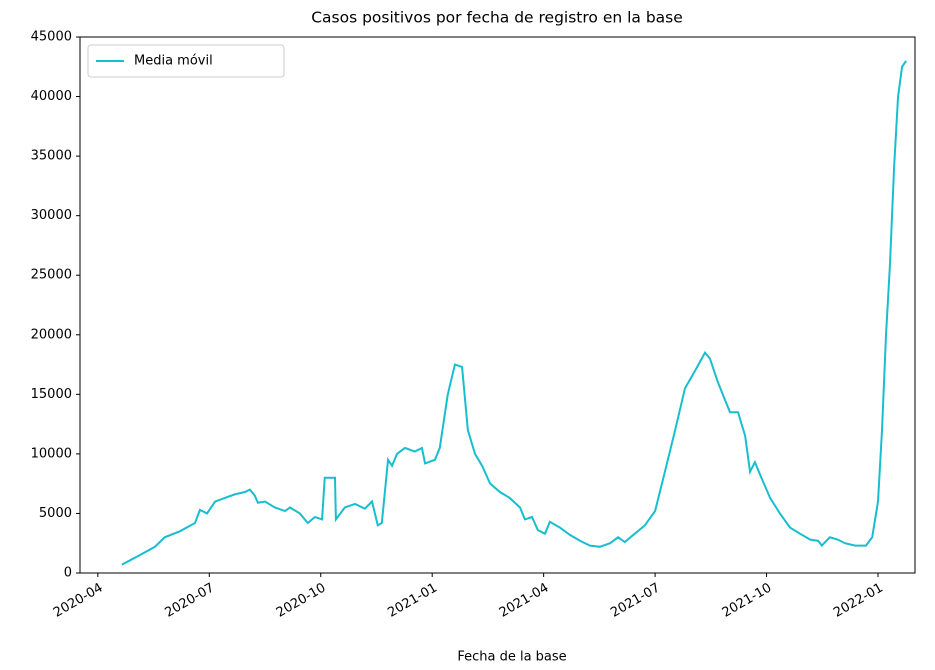 This screenshot has height=670, width=935. Describe the element at coordinates (51, 37) in the screenshot. I see `y-tick-label: 45000` at that location.